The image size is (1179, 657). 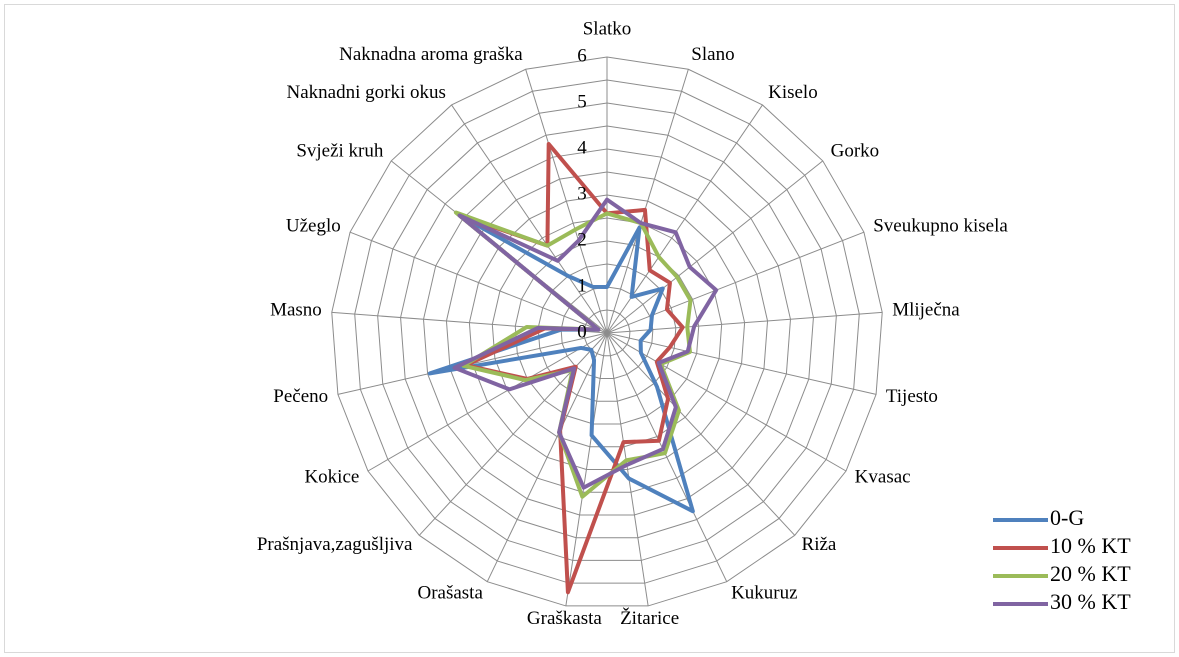 What do you see at coordinates (793, 92) in the screenshot?
I see `category-label: Kiselo` at bounding box center [793, 92].